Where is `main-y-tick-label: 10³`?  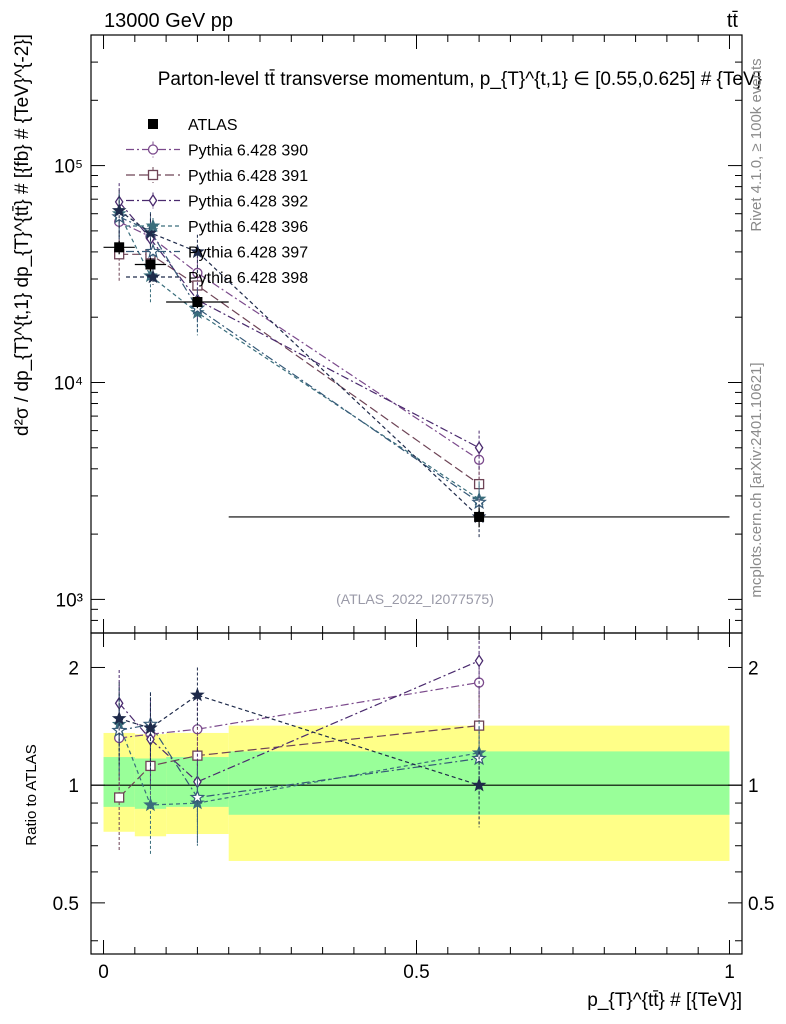 main-y-tick-label: 10³ is located at coordinates (69, 600).